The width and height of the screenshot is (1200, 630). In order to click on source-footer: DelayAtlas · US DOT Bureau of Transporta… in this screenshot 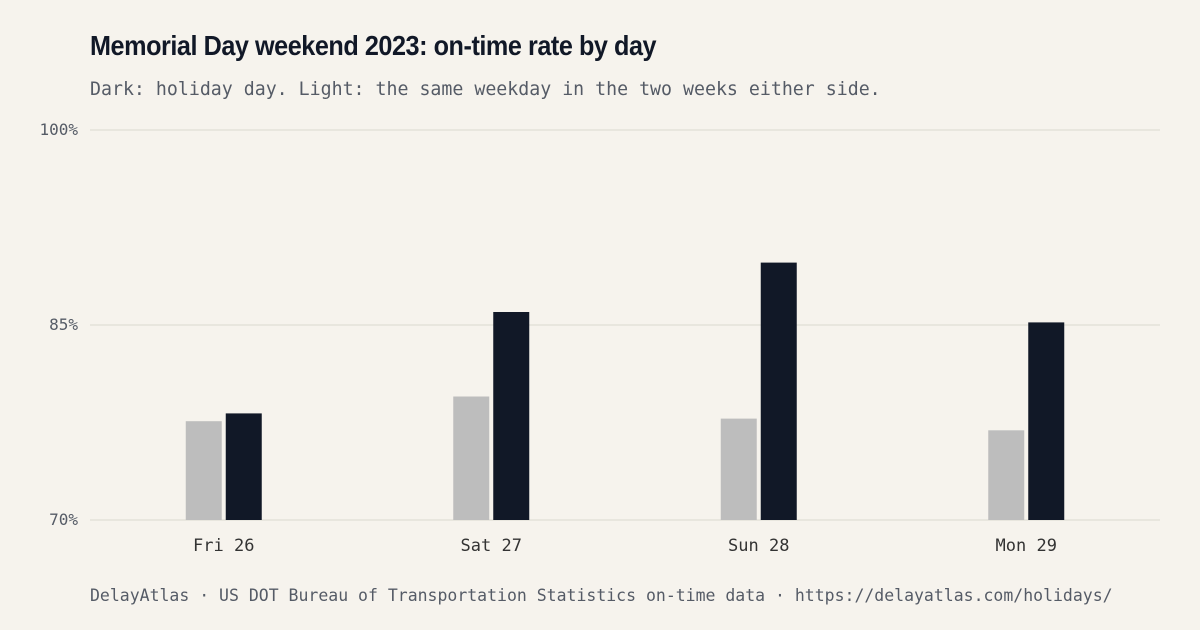, I will do `click(601, 596)`.